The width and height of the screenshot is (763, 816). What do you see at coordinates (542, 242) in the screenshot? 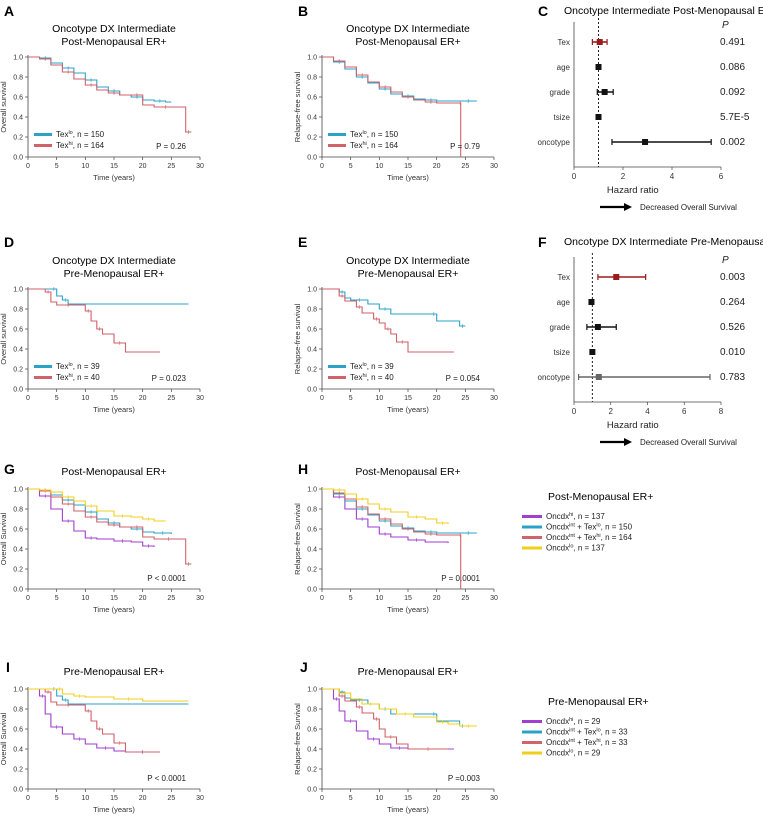
I see `panel-label: F` at bounding box center [542, 242].